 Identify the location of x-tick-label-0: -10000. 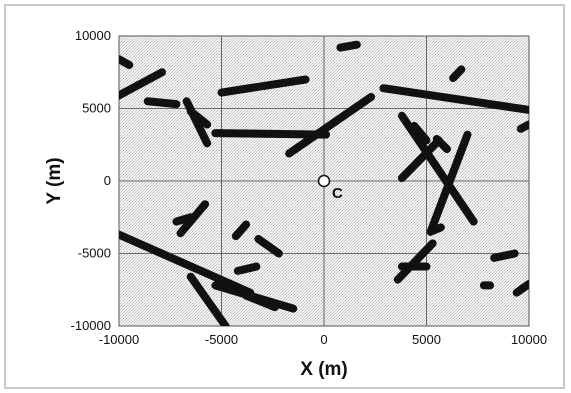
(119, 339).